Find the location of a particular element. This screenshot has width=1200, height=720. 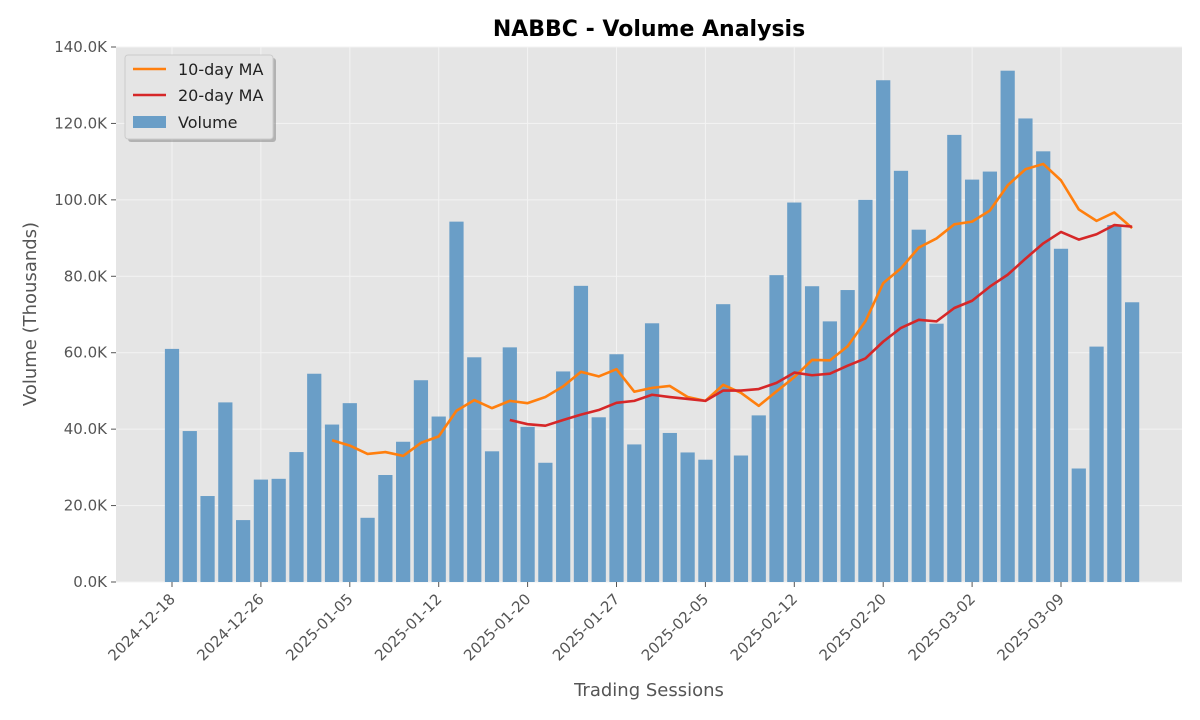

y-tick-label: 100.0K is located at coordinates (81, 200).